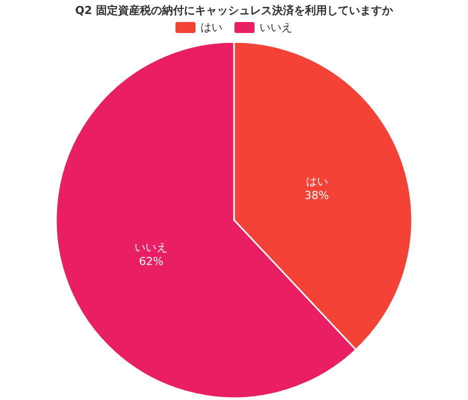 The image size is (468, 400). I want to click on slice-label: いいえ, so click(151, 247).